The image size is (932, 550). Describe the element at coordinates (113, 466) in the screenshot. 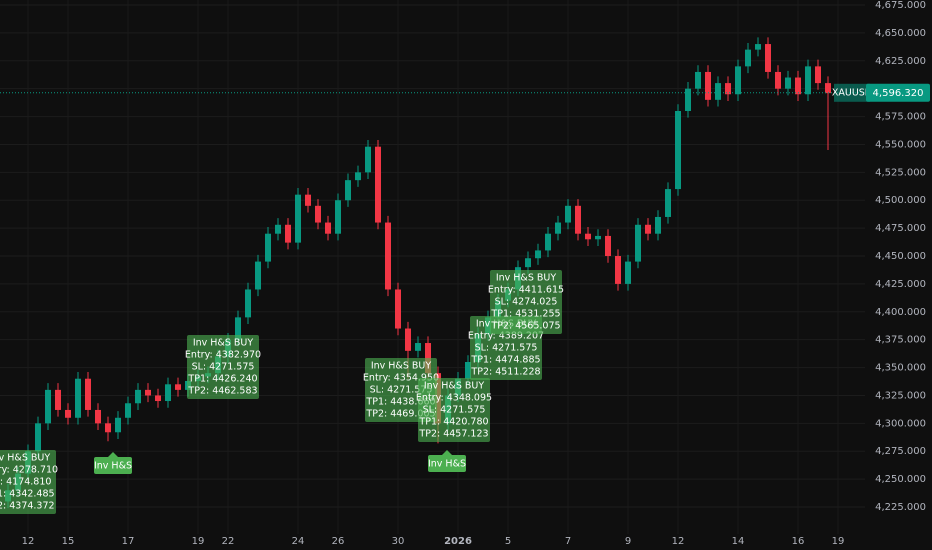

I see `marker-label: Inv H&S` at that location.